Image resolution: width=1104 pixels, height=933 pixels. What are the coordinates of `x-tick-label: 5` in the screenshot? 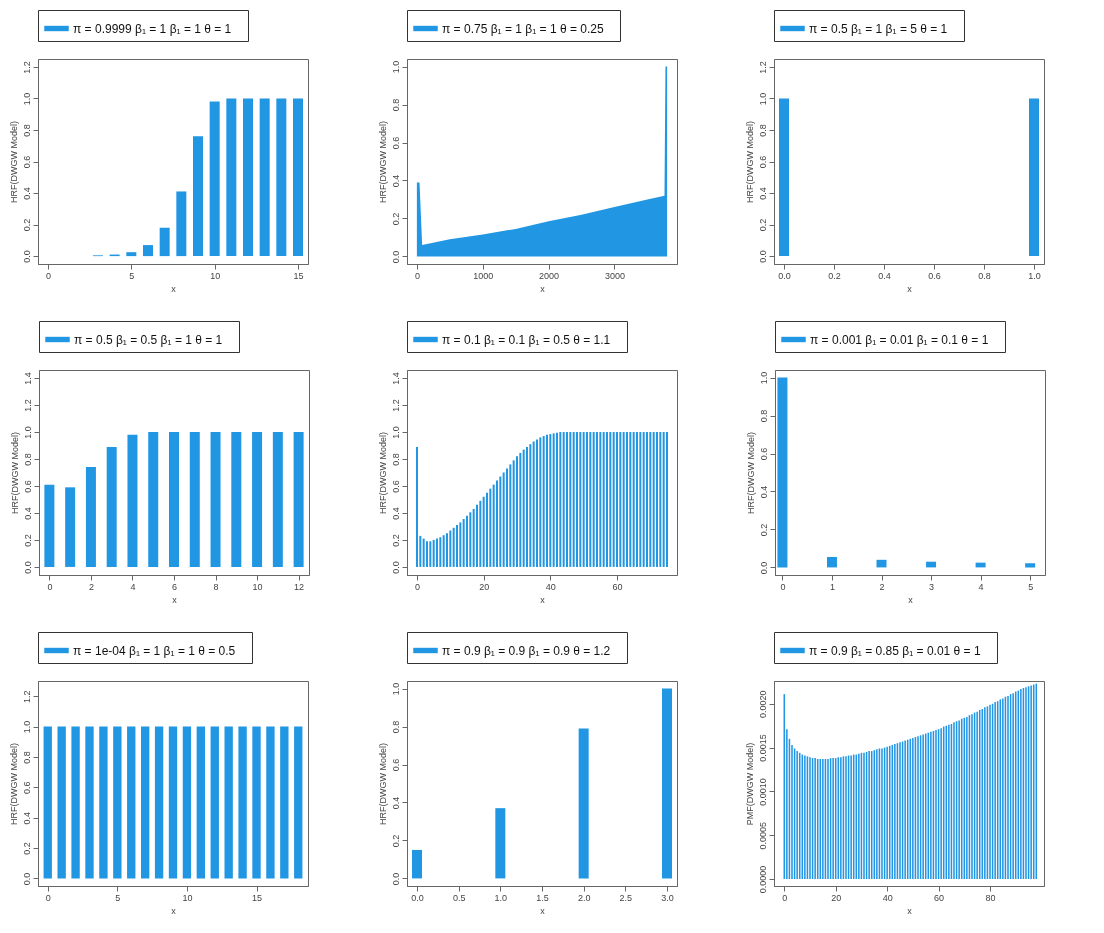 It's located at (118, 897).